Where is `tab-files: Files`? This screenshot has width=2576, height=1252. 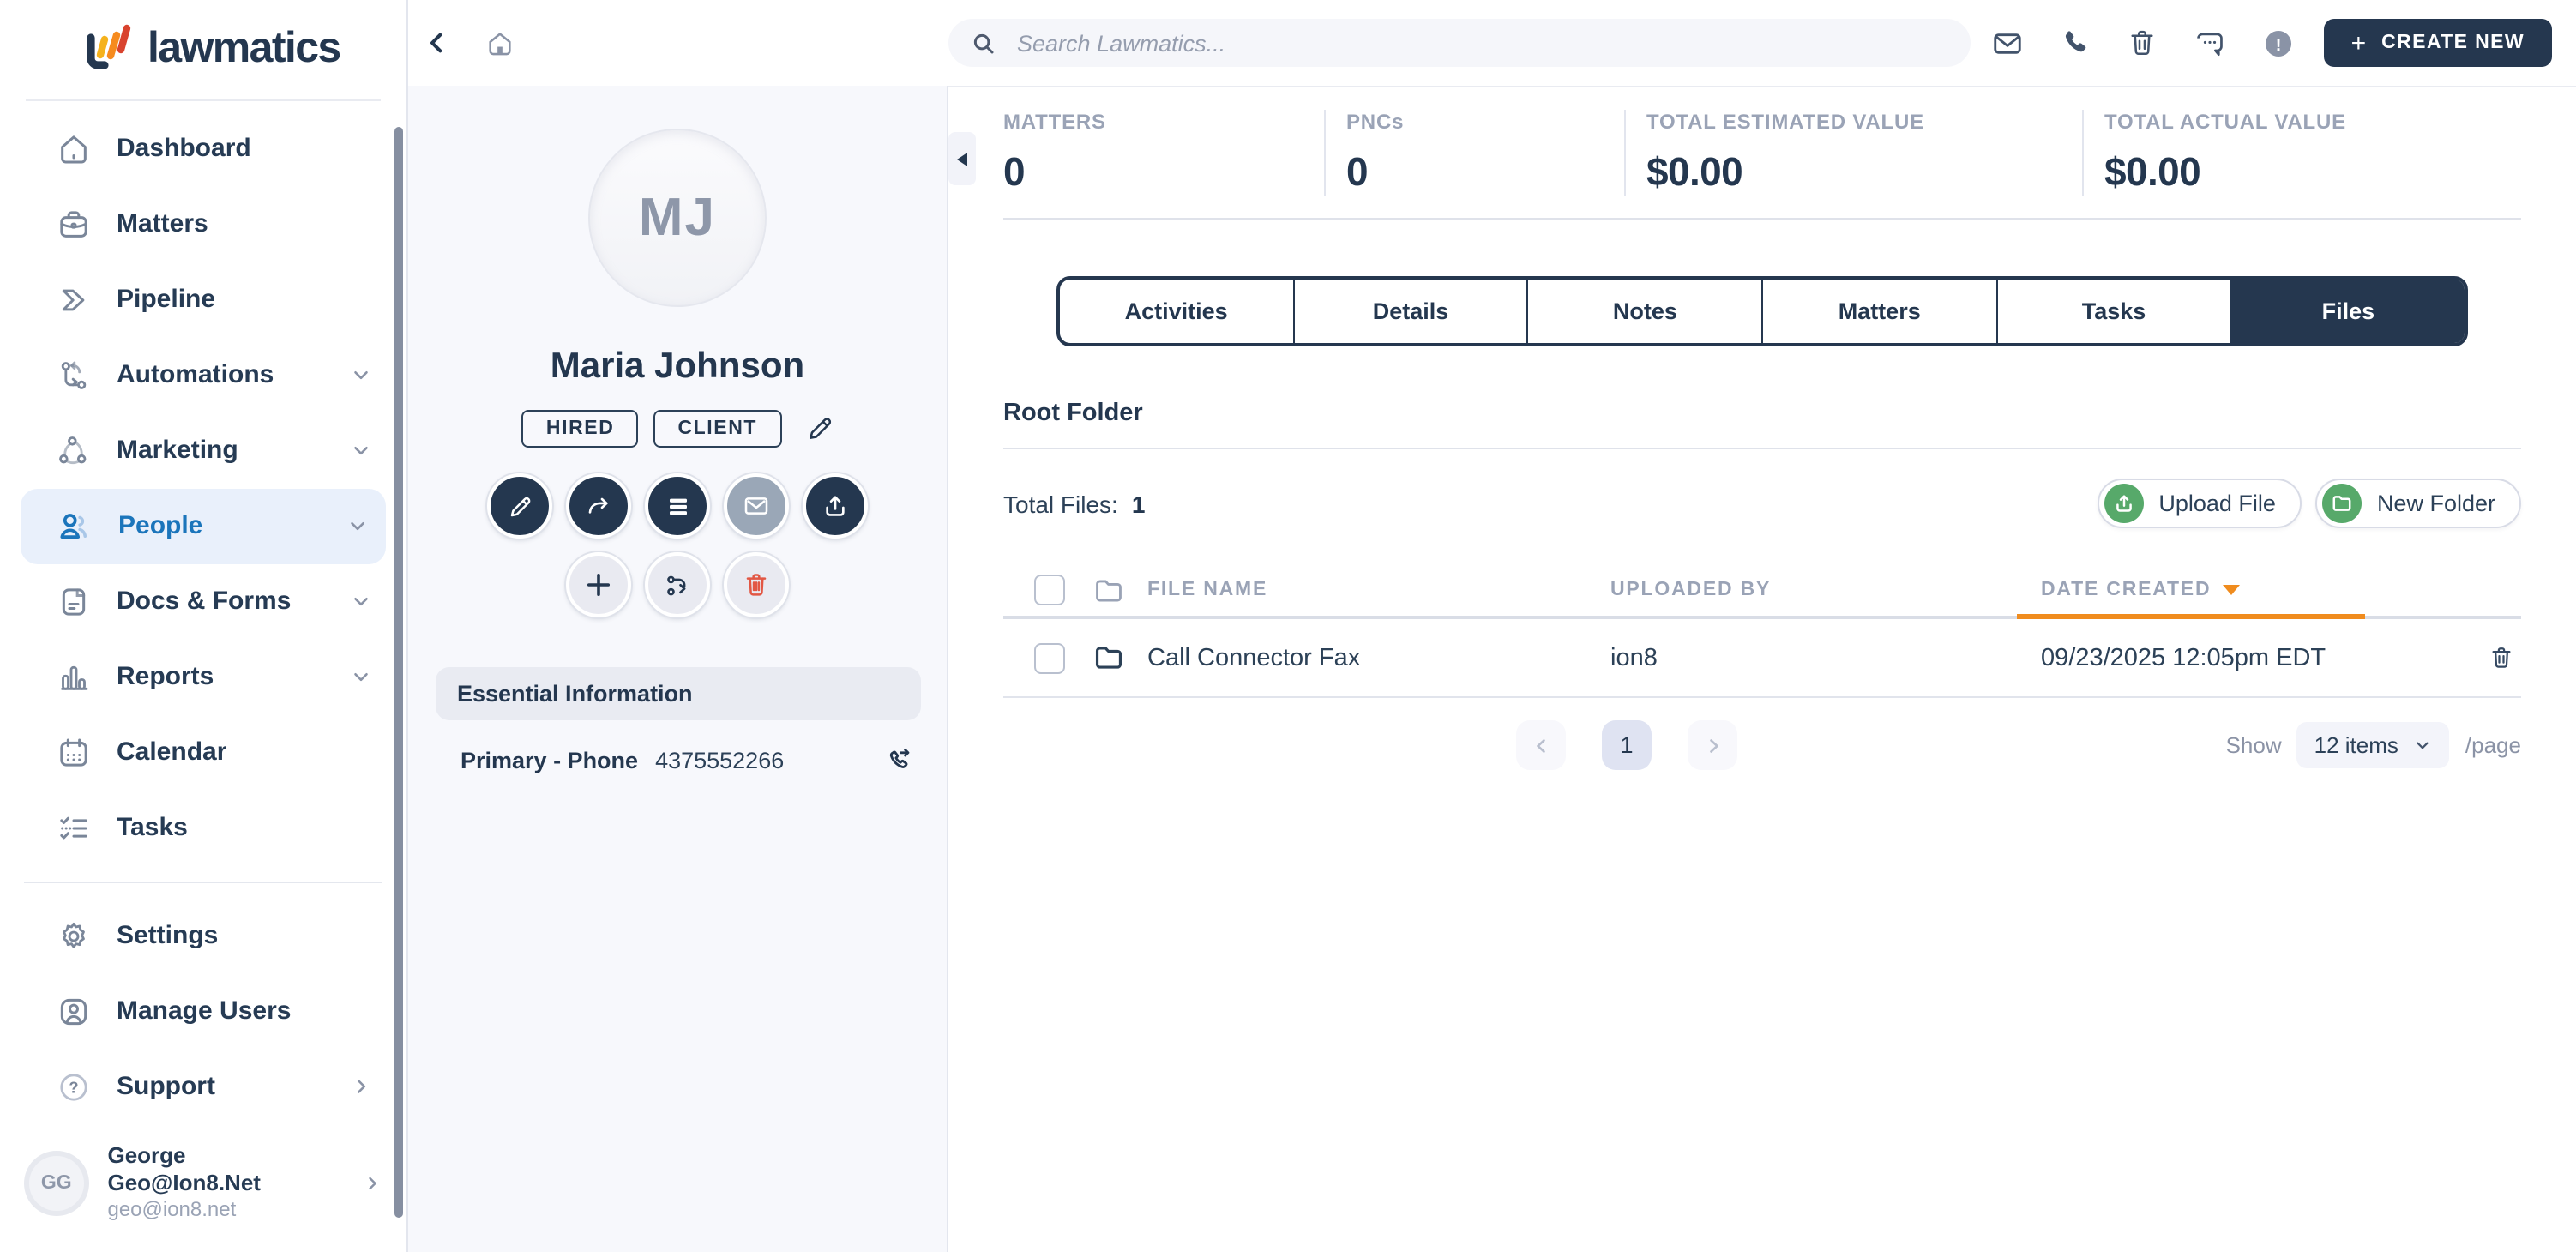
tab-files: Files is located at coordinates (2347, 311).